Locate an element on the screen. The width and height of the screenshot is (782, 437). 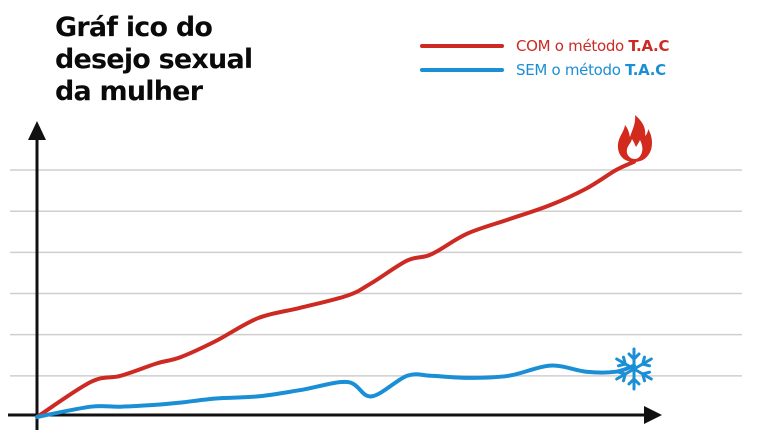
legend-swatch-sem is located at coordinates (462, 70).